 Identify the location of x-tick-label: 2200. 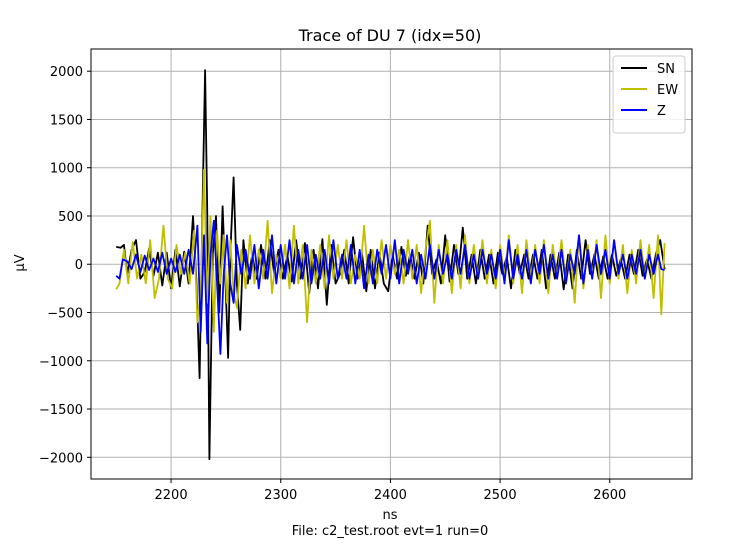
(171, 495).